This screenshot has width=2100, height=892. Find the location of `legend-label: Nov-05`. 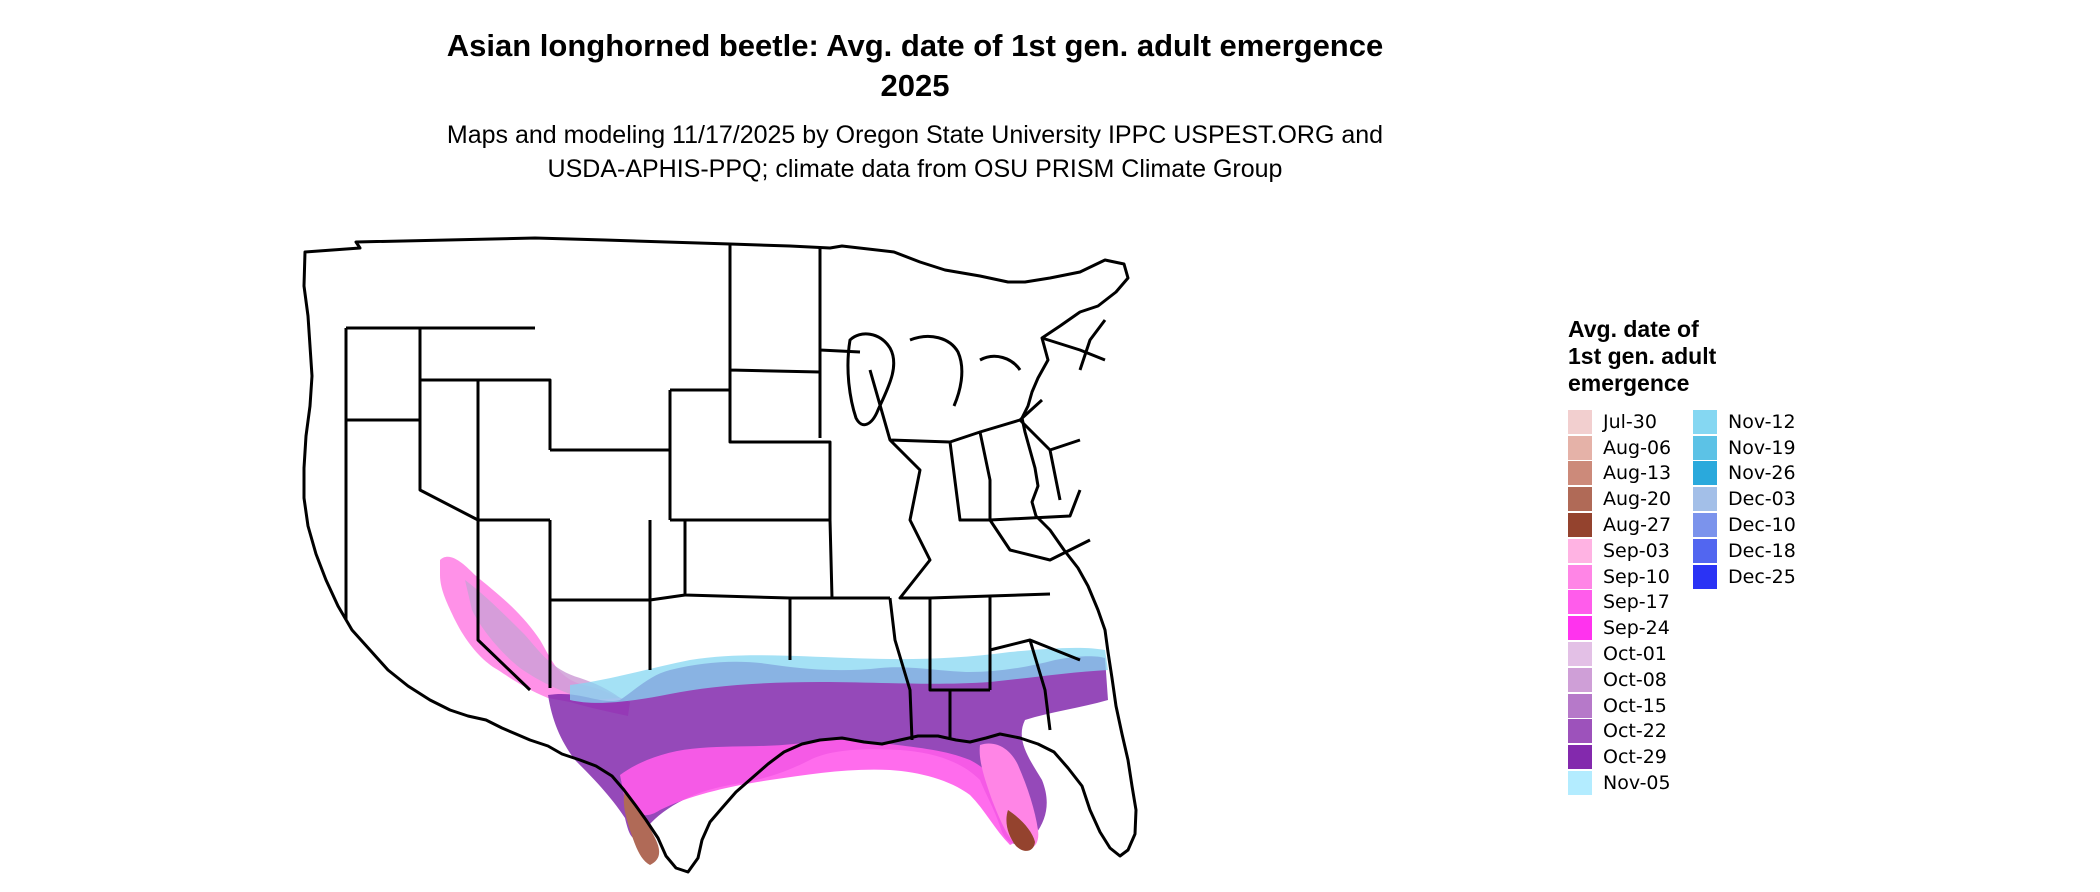

legend-label: Nov-05 is located at coordinates (1637, 783).